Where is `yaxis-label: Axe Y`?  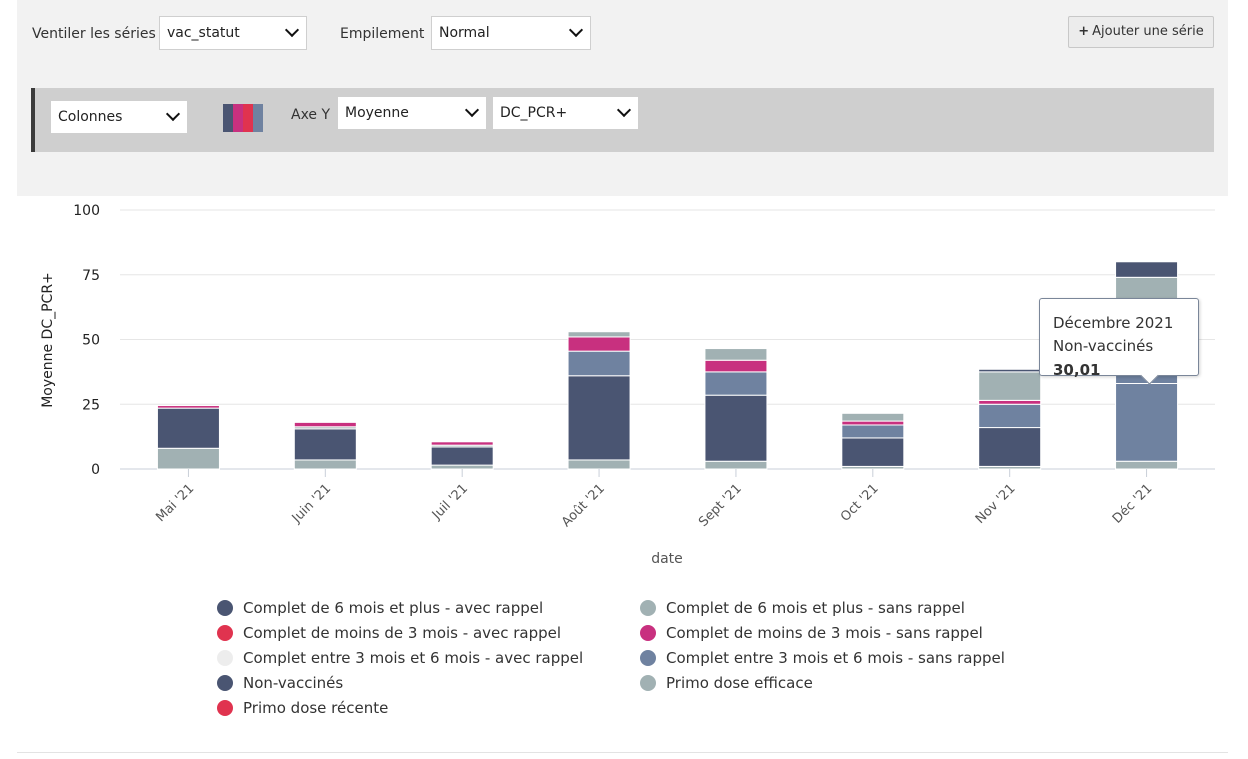 yaxis-label: Axe Y is located at coordinates (311, 115).